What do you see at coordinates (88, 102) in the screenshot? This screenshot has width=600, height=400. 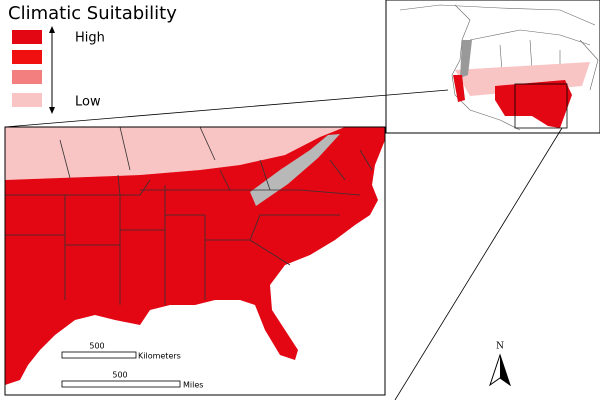 I see `legend-low: Low` at bounding box center [88, 102].